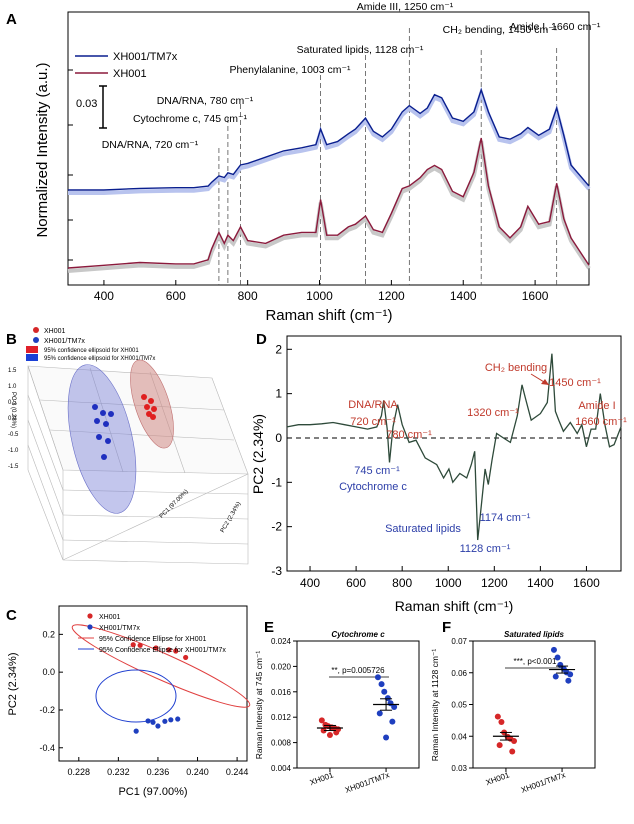 The width and height of the screenshot is (634, 824). What do you see at coordinates (47, 748) in the screenshot?
I see `c-ytick-label: -0.4` at bounding box center [47, 748].